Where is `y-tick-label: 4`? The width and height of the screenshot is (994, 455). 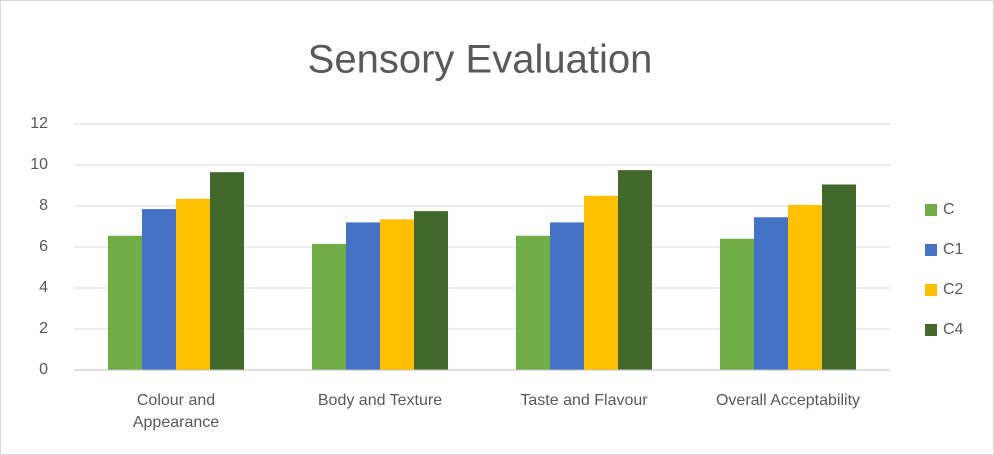 y-tick-label: 4 is located at coordinates (43, 287).